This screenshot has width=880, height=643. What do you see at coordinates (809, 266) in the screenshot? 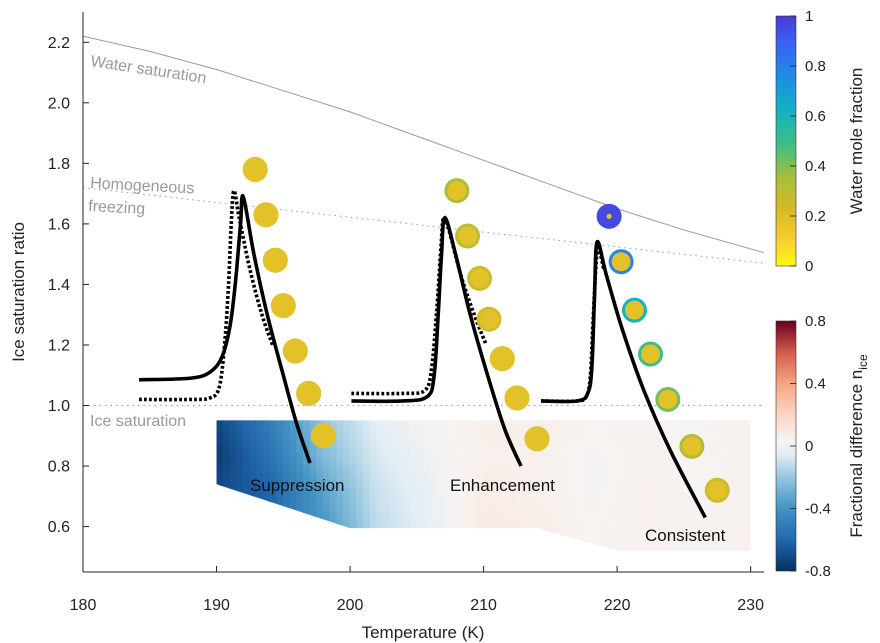
I see `colorbar-tick-label: 0` at bounding box center [809, 266].